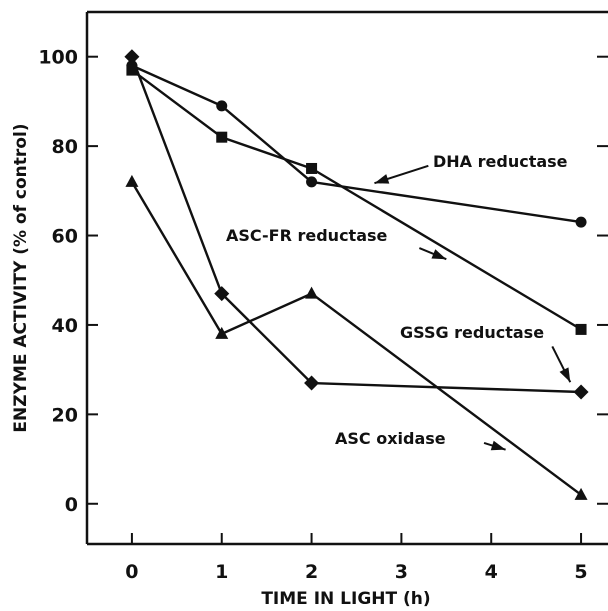  Describe the element at coordinates (401, 174) in the screenshot. I see `annotation-arrow-dha-reductase` at that location.